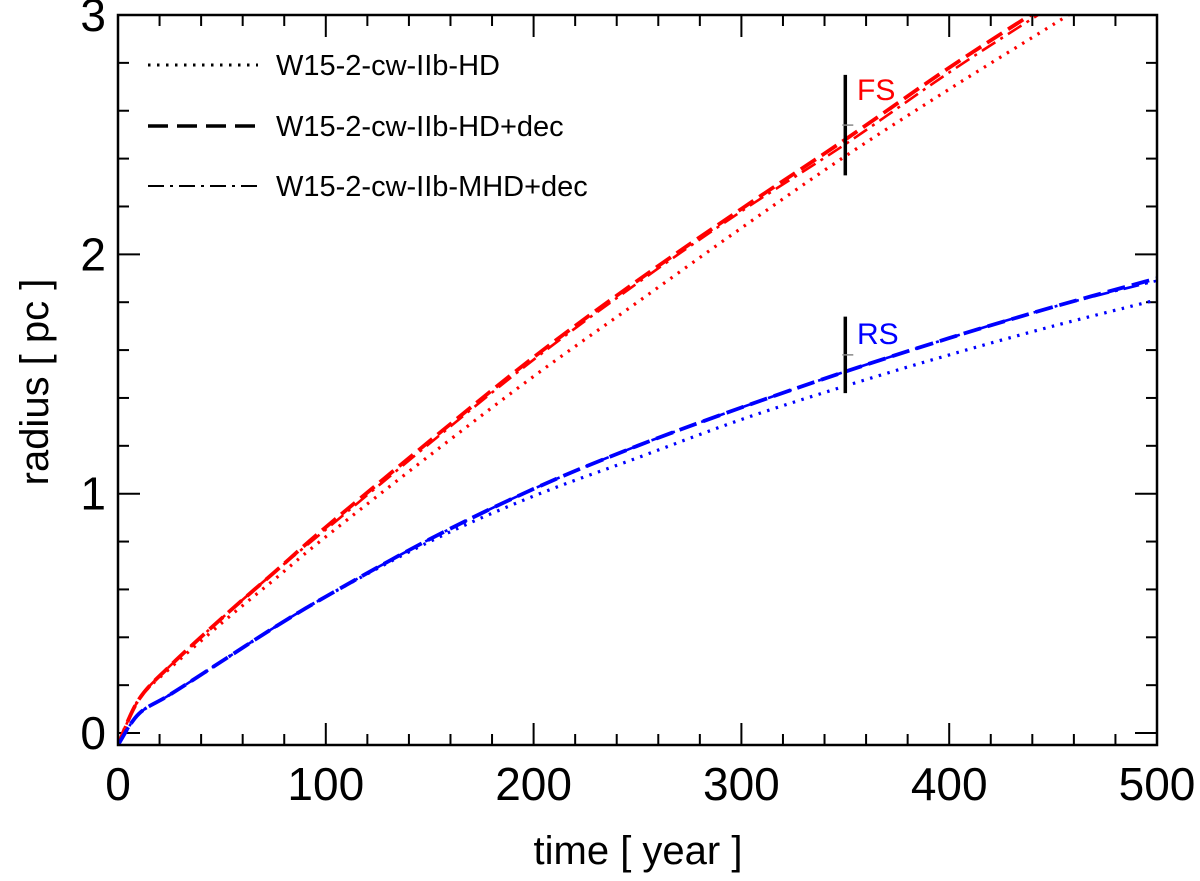 The height and width of the screenshot is (881, 1200). Describe the element at coordinates (1157, 784) in the screenshot. I see `x-tick-label: 500` at that location.